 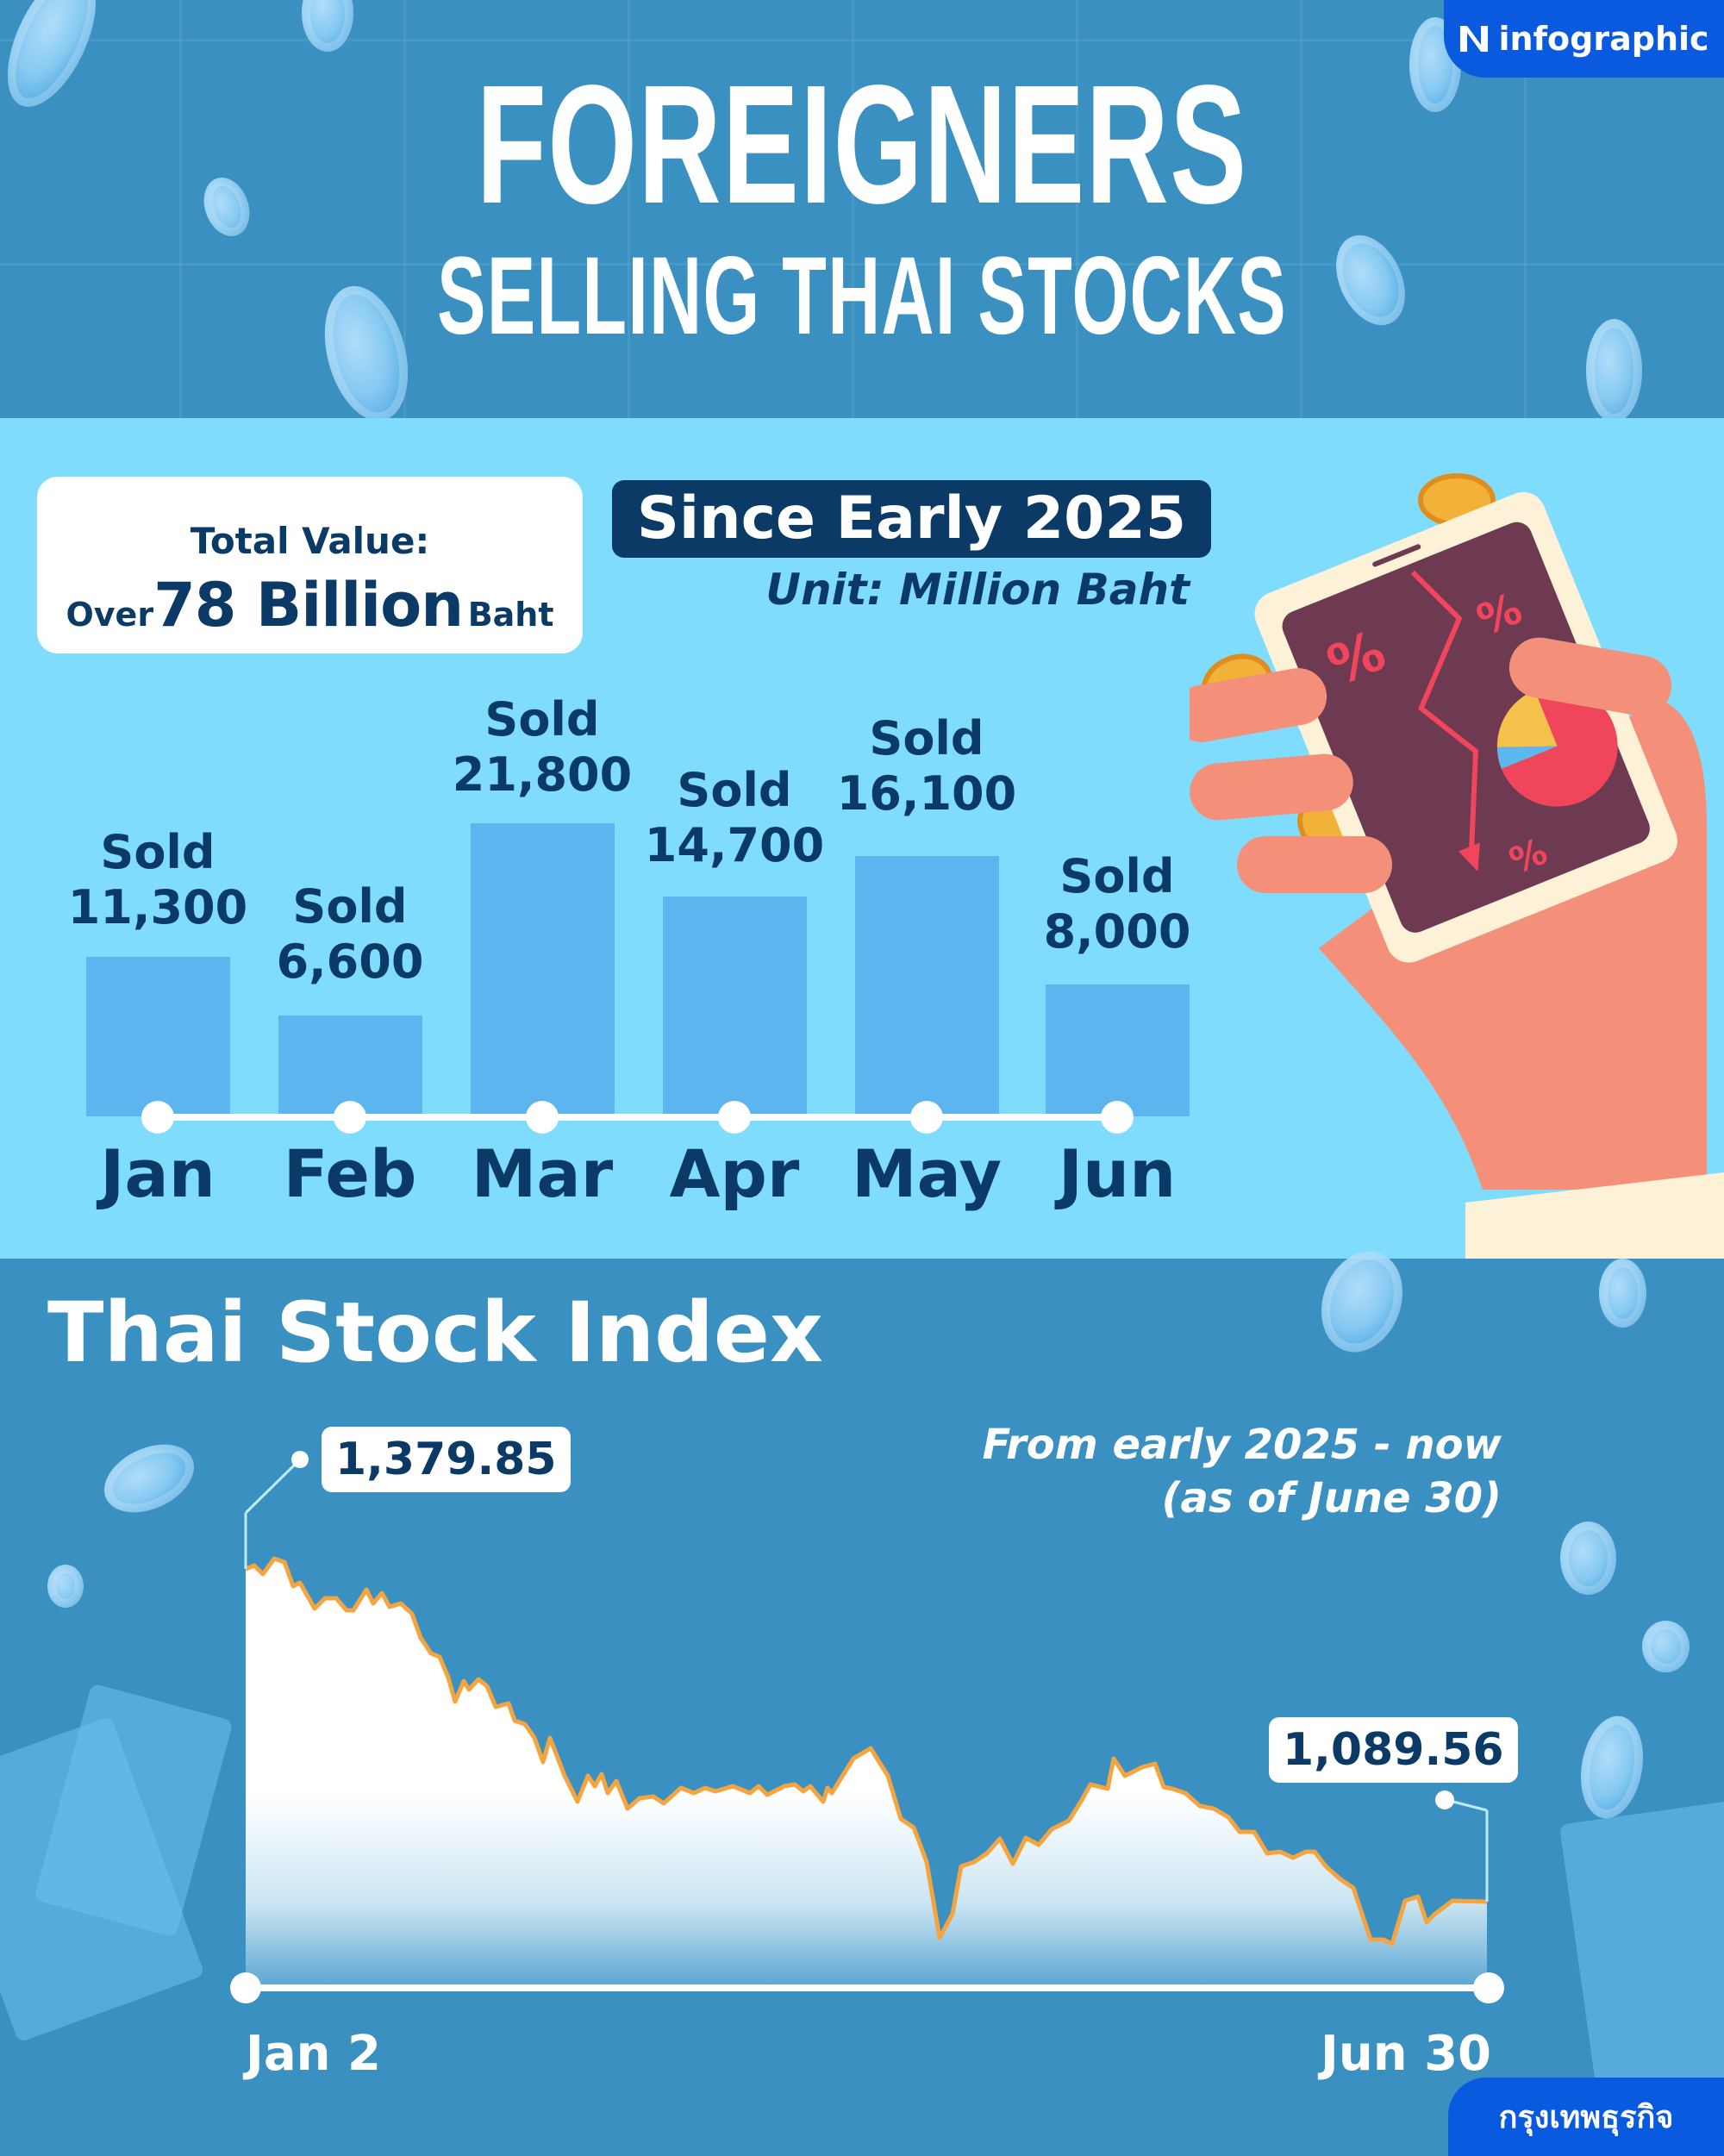 What do you see at coordinates (977, 590) in the screenshot?
I see `unit-label: Unit: Million Baht` at bounding box center [977, 590].